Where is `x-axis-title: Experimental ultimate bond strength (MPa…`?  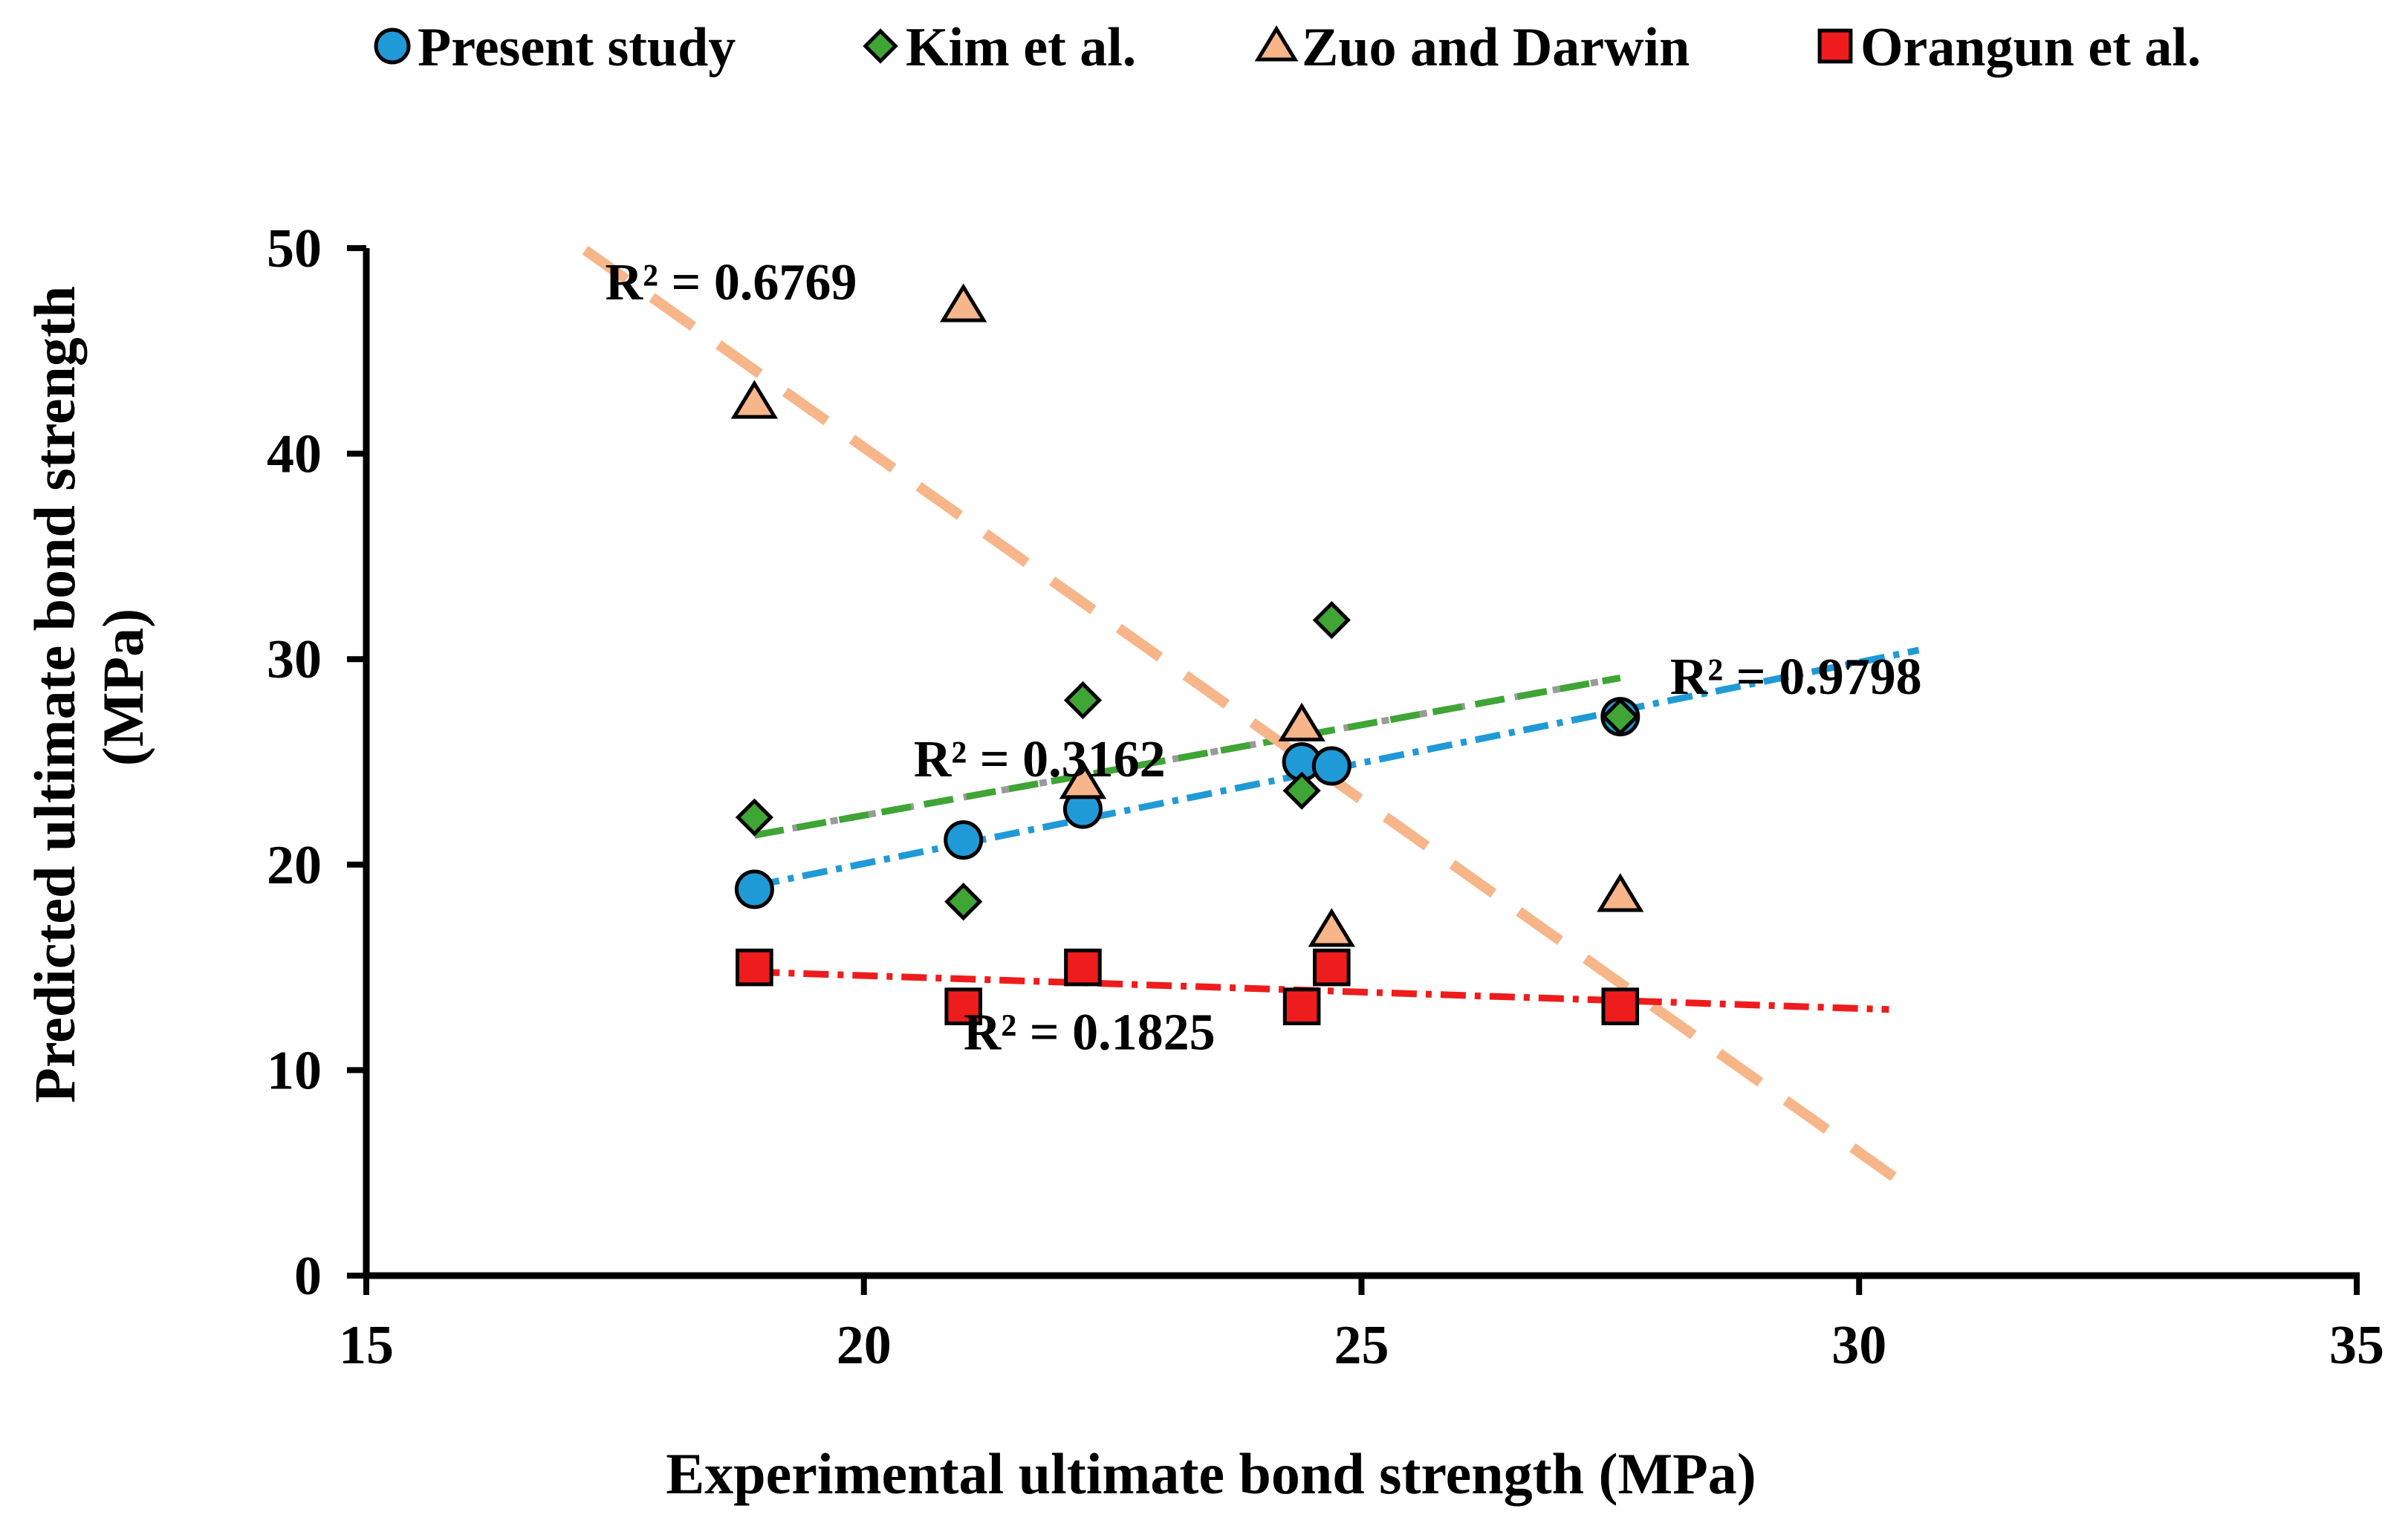 x-axis-title: Experimental ultimate bond strength (MPa… is located at coordinates (1211, 1474).